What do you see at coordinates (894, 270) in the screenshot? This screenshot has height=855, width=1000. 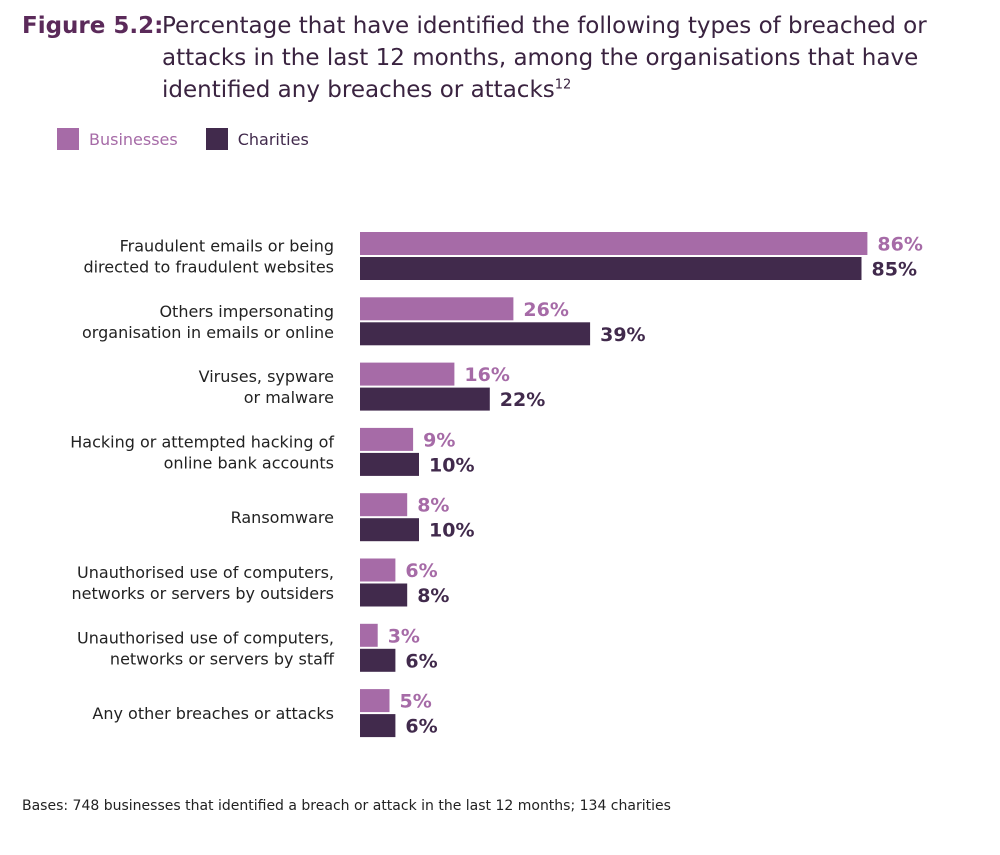 I see `value-label-charities: 85%` at bounding box center [894, 270].